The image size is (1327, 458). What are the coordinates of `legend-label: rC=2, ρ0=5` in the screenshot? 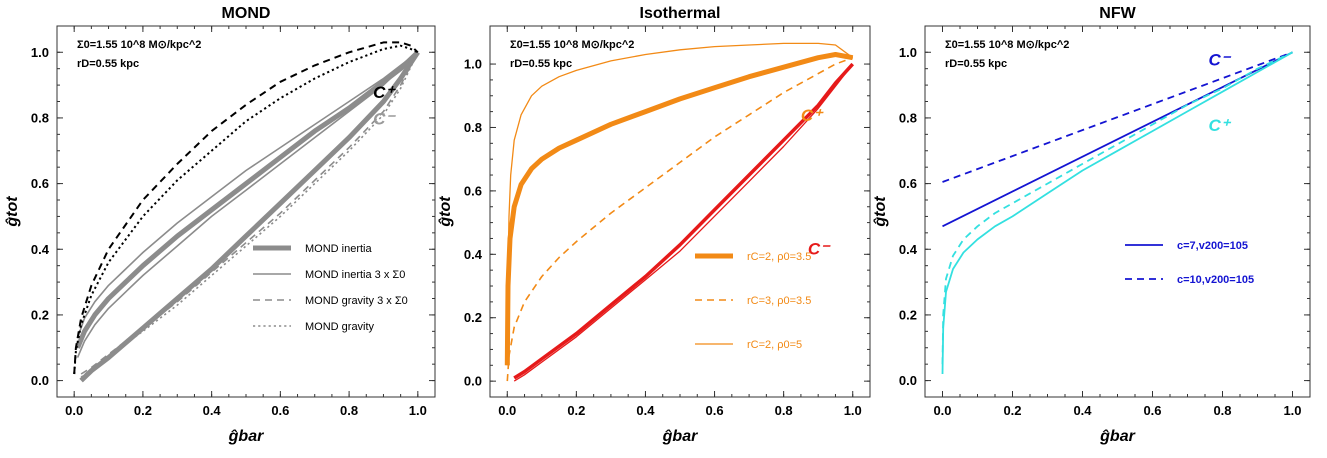 It's located at (774, 345).